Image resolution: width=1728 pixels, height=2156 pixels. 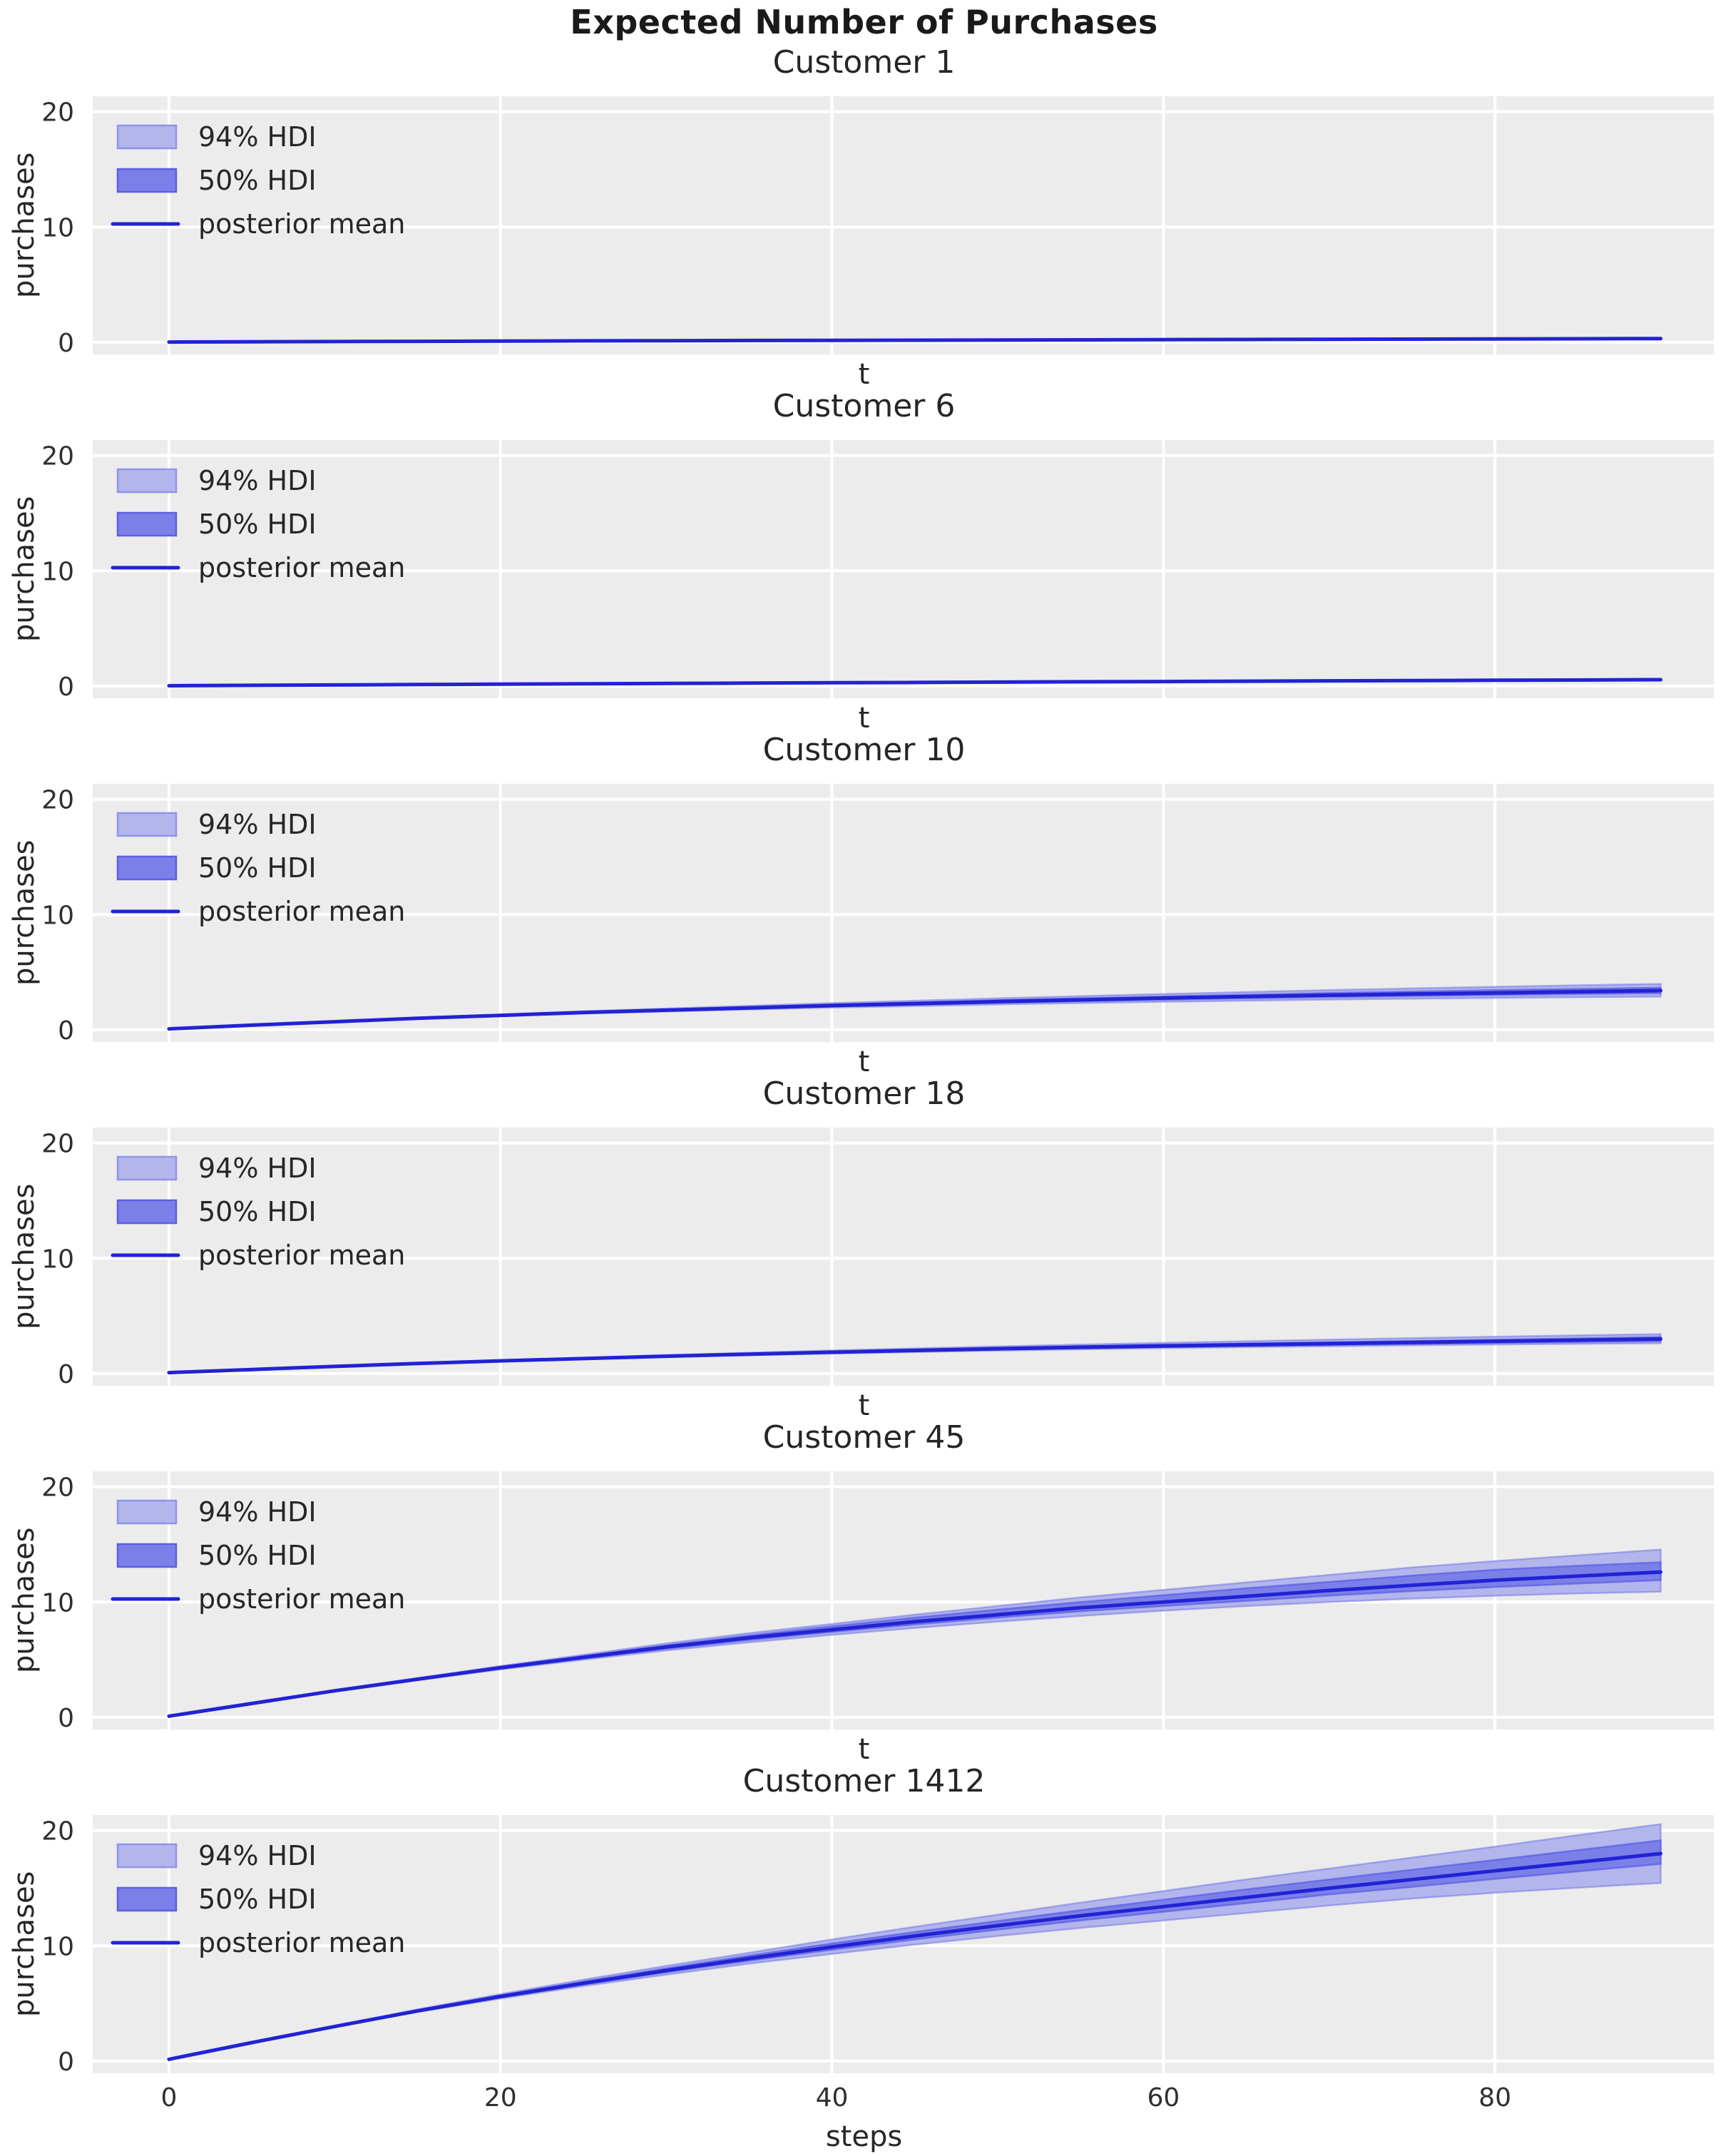 I want to click on subplot-title: Customer 45, so click(x=864, y=1437).